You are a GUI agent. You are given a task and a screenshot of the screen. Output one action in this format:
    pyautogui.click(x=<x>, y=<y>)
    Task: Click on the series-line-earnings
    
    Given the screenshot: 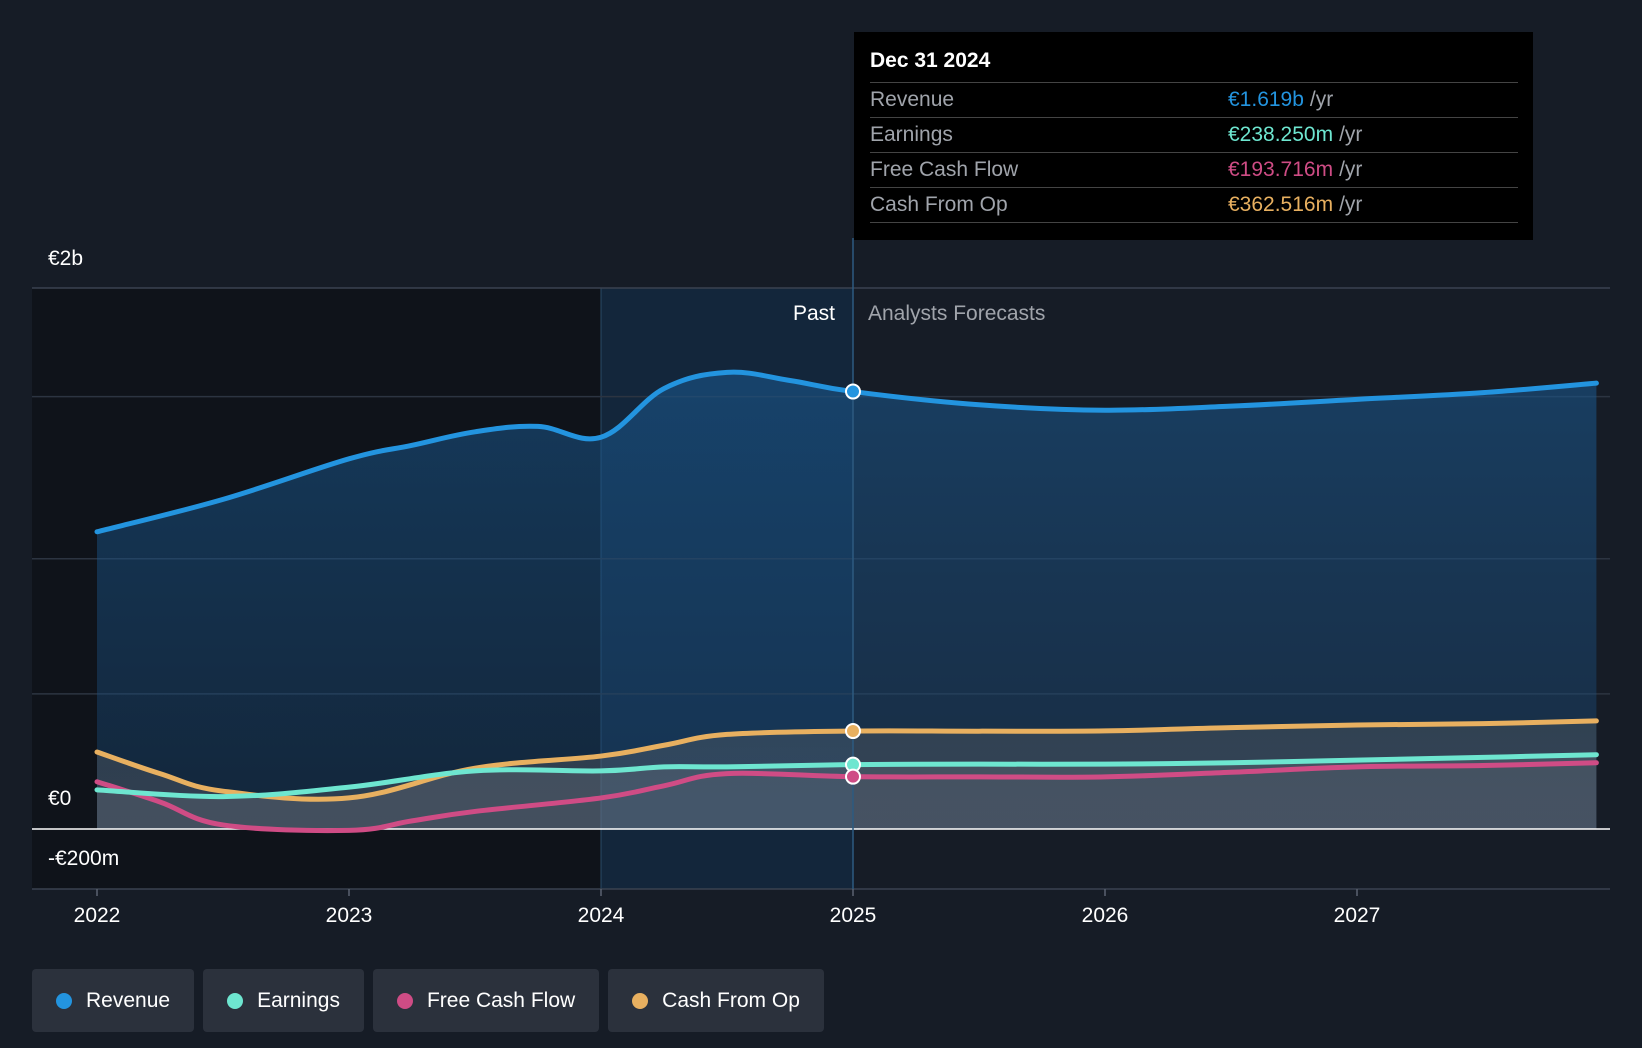 What is the action you would take?
    pyautogui.click(x=846, y=776)
    